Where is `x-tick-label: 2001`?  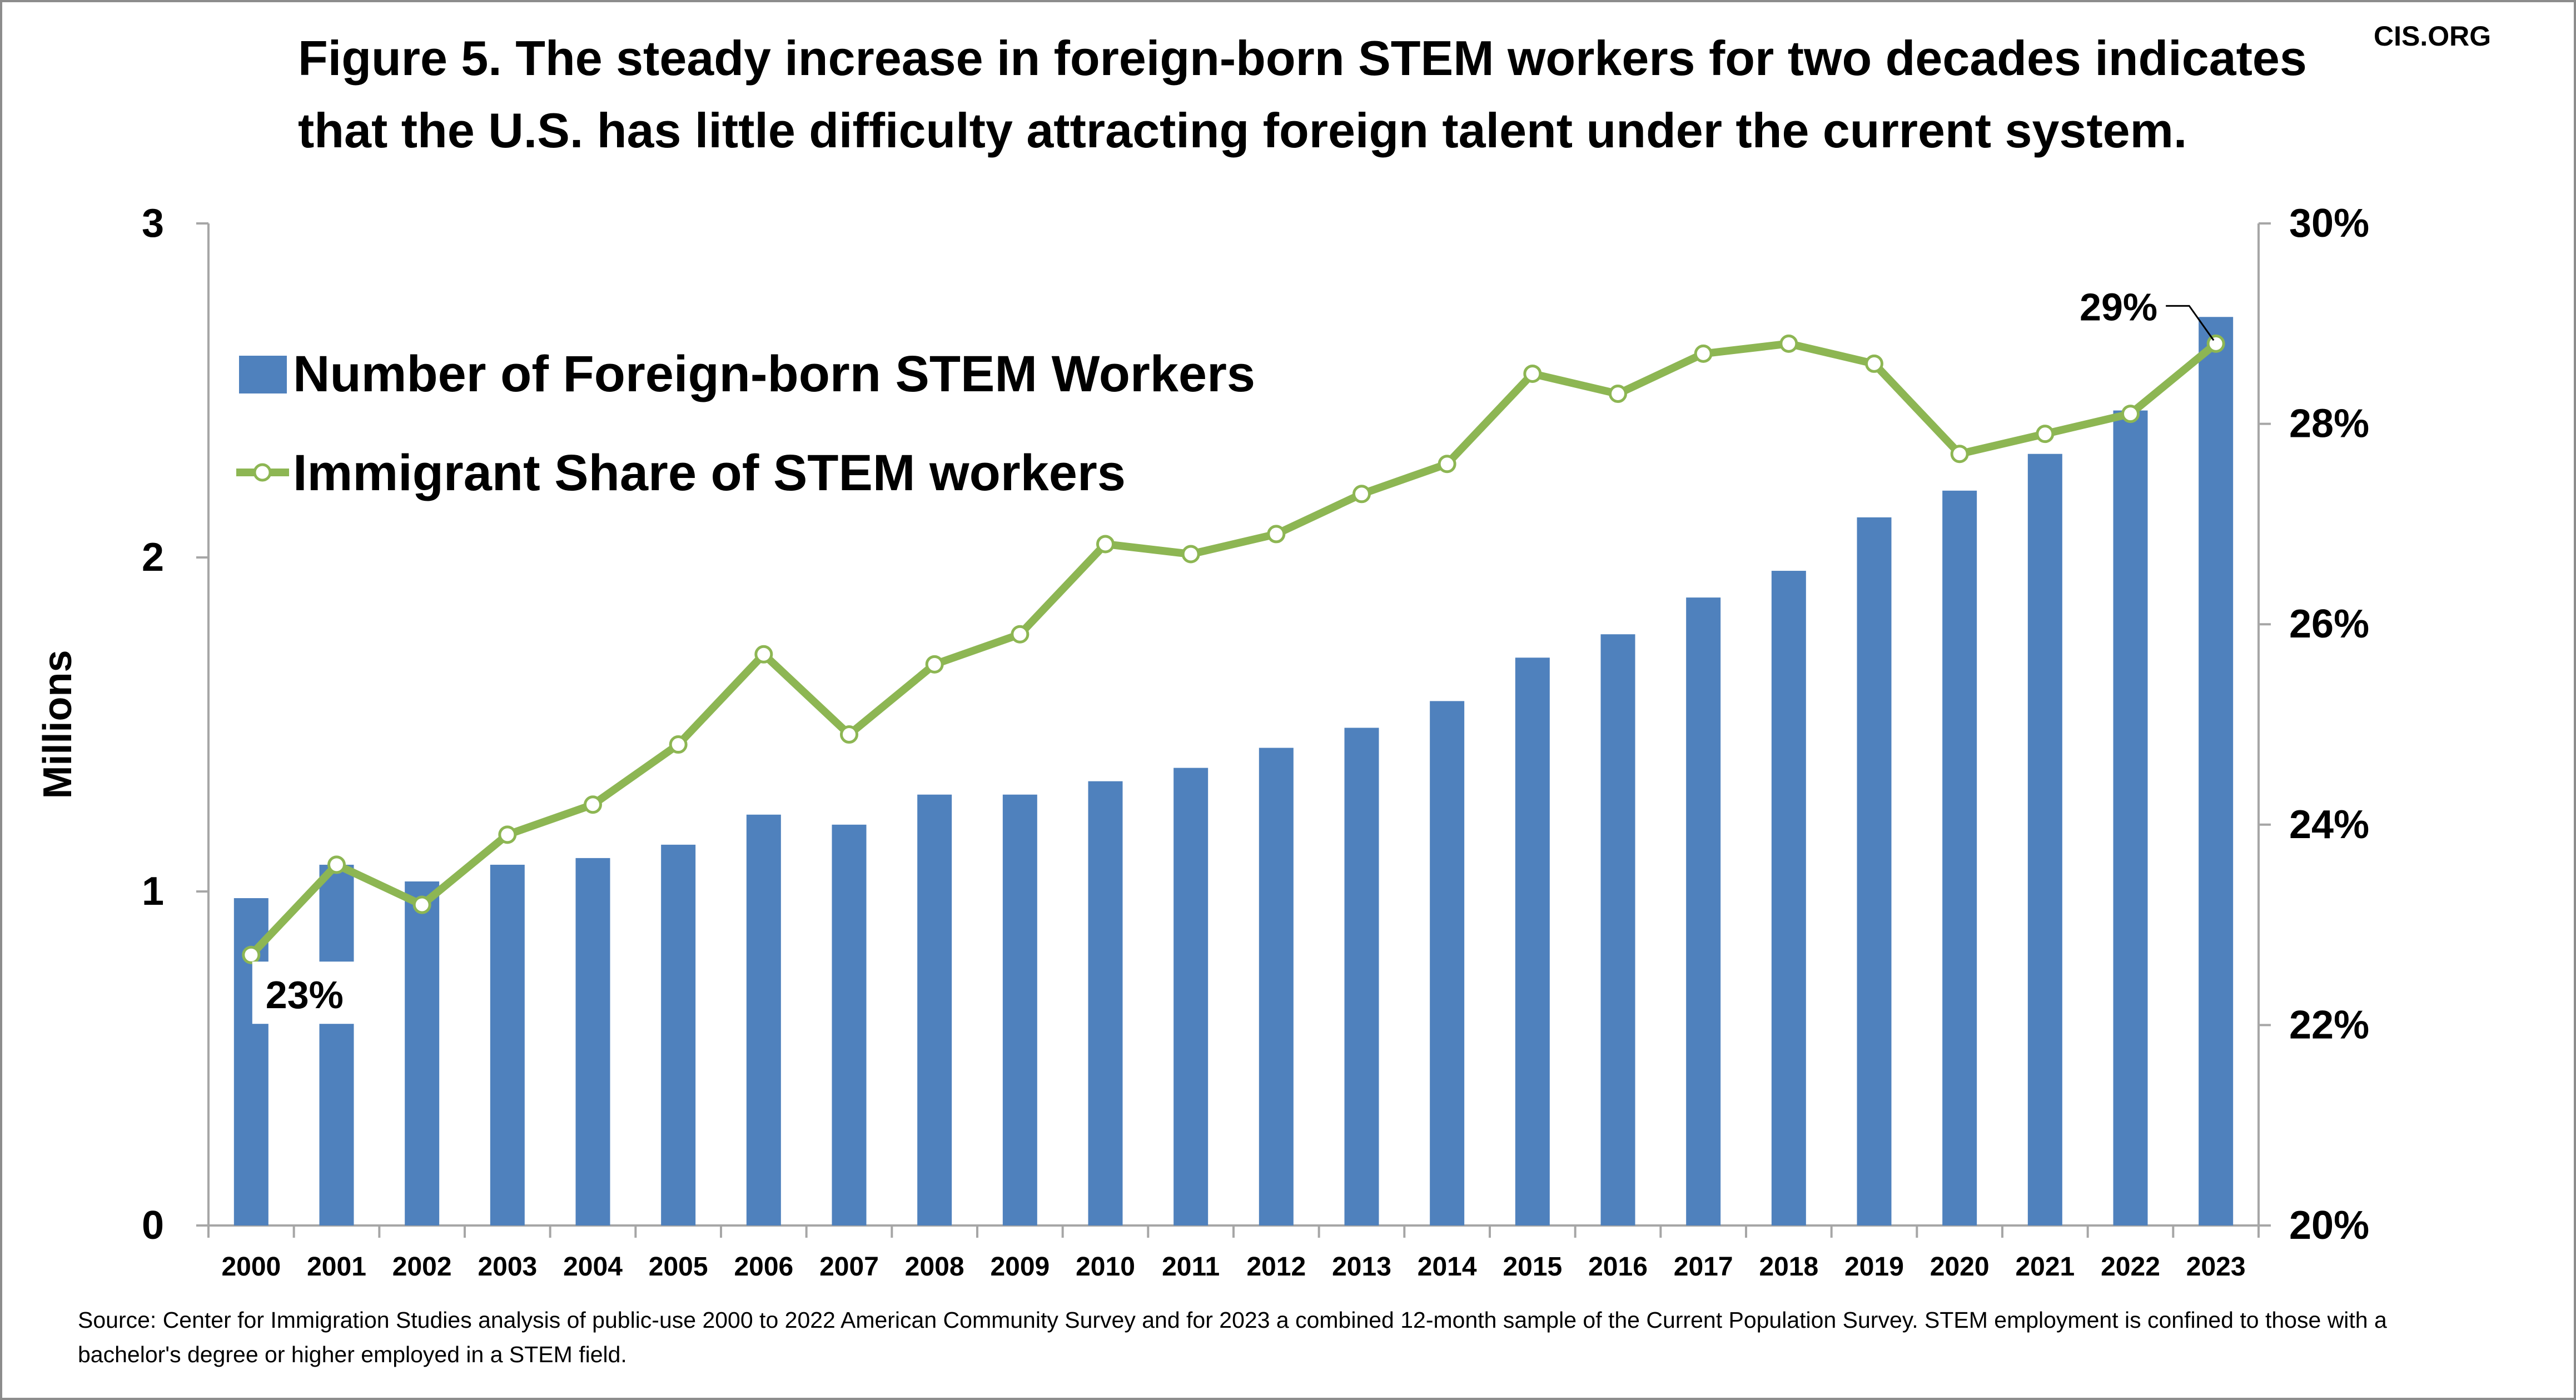
x-tick-label: 2001 is located at coordinates (337, 1267).